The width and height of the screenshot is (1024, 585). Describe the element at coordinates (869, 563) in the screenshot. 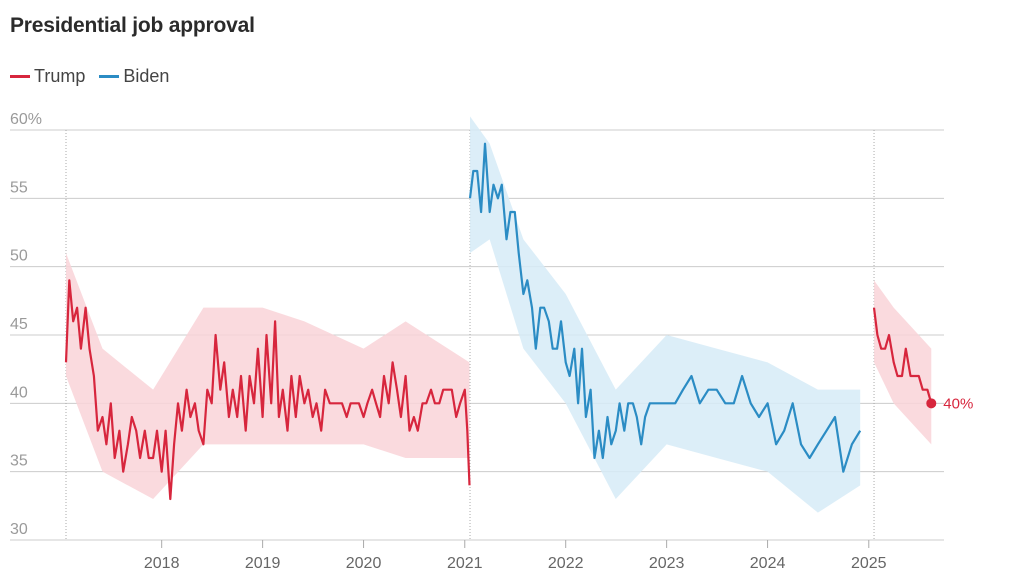

I see `x-tick-label-2025: 2025` at that location.